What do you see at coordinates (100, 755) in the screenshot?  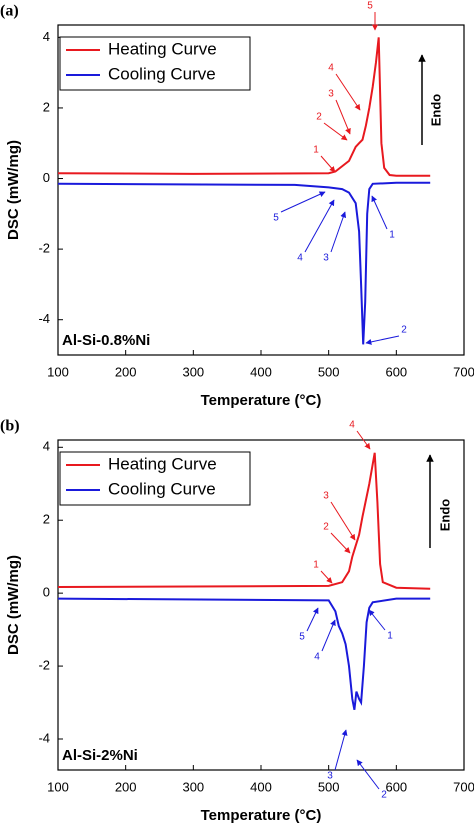 I see `sample-label: Al-Si-2%Ni` at bounding box center [100, 755].